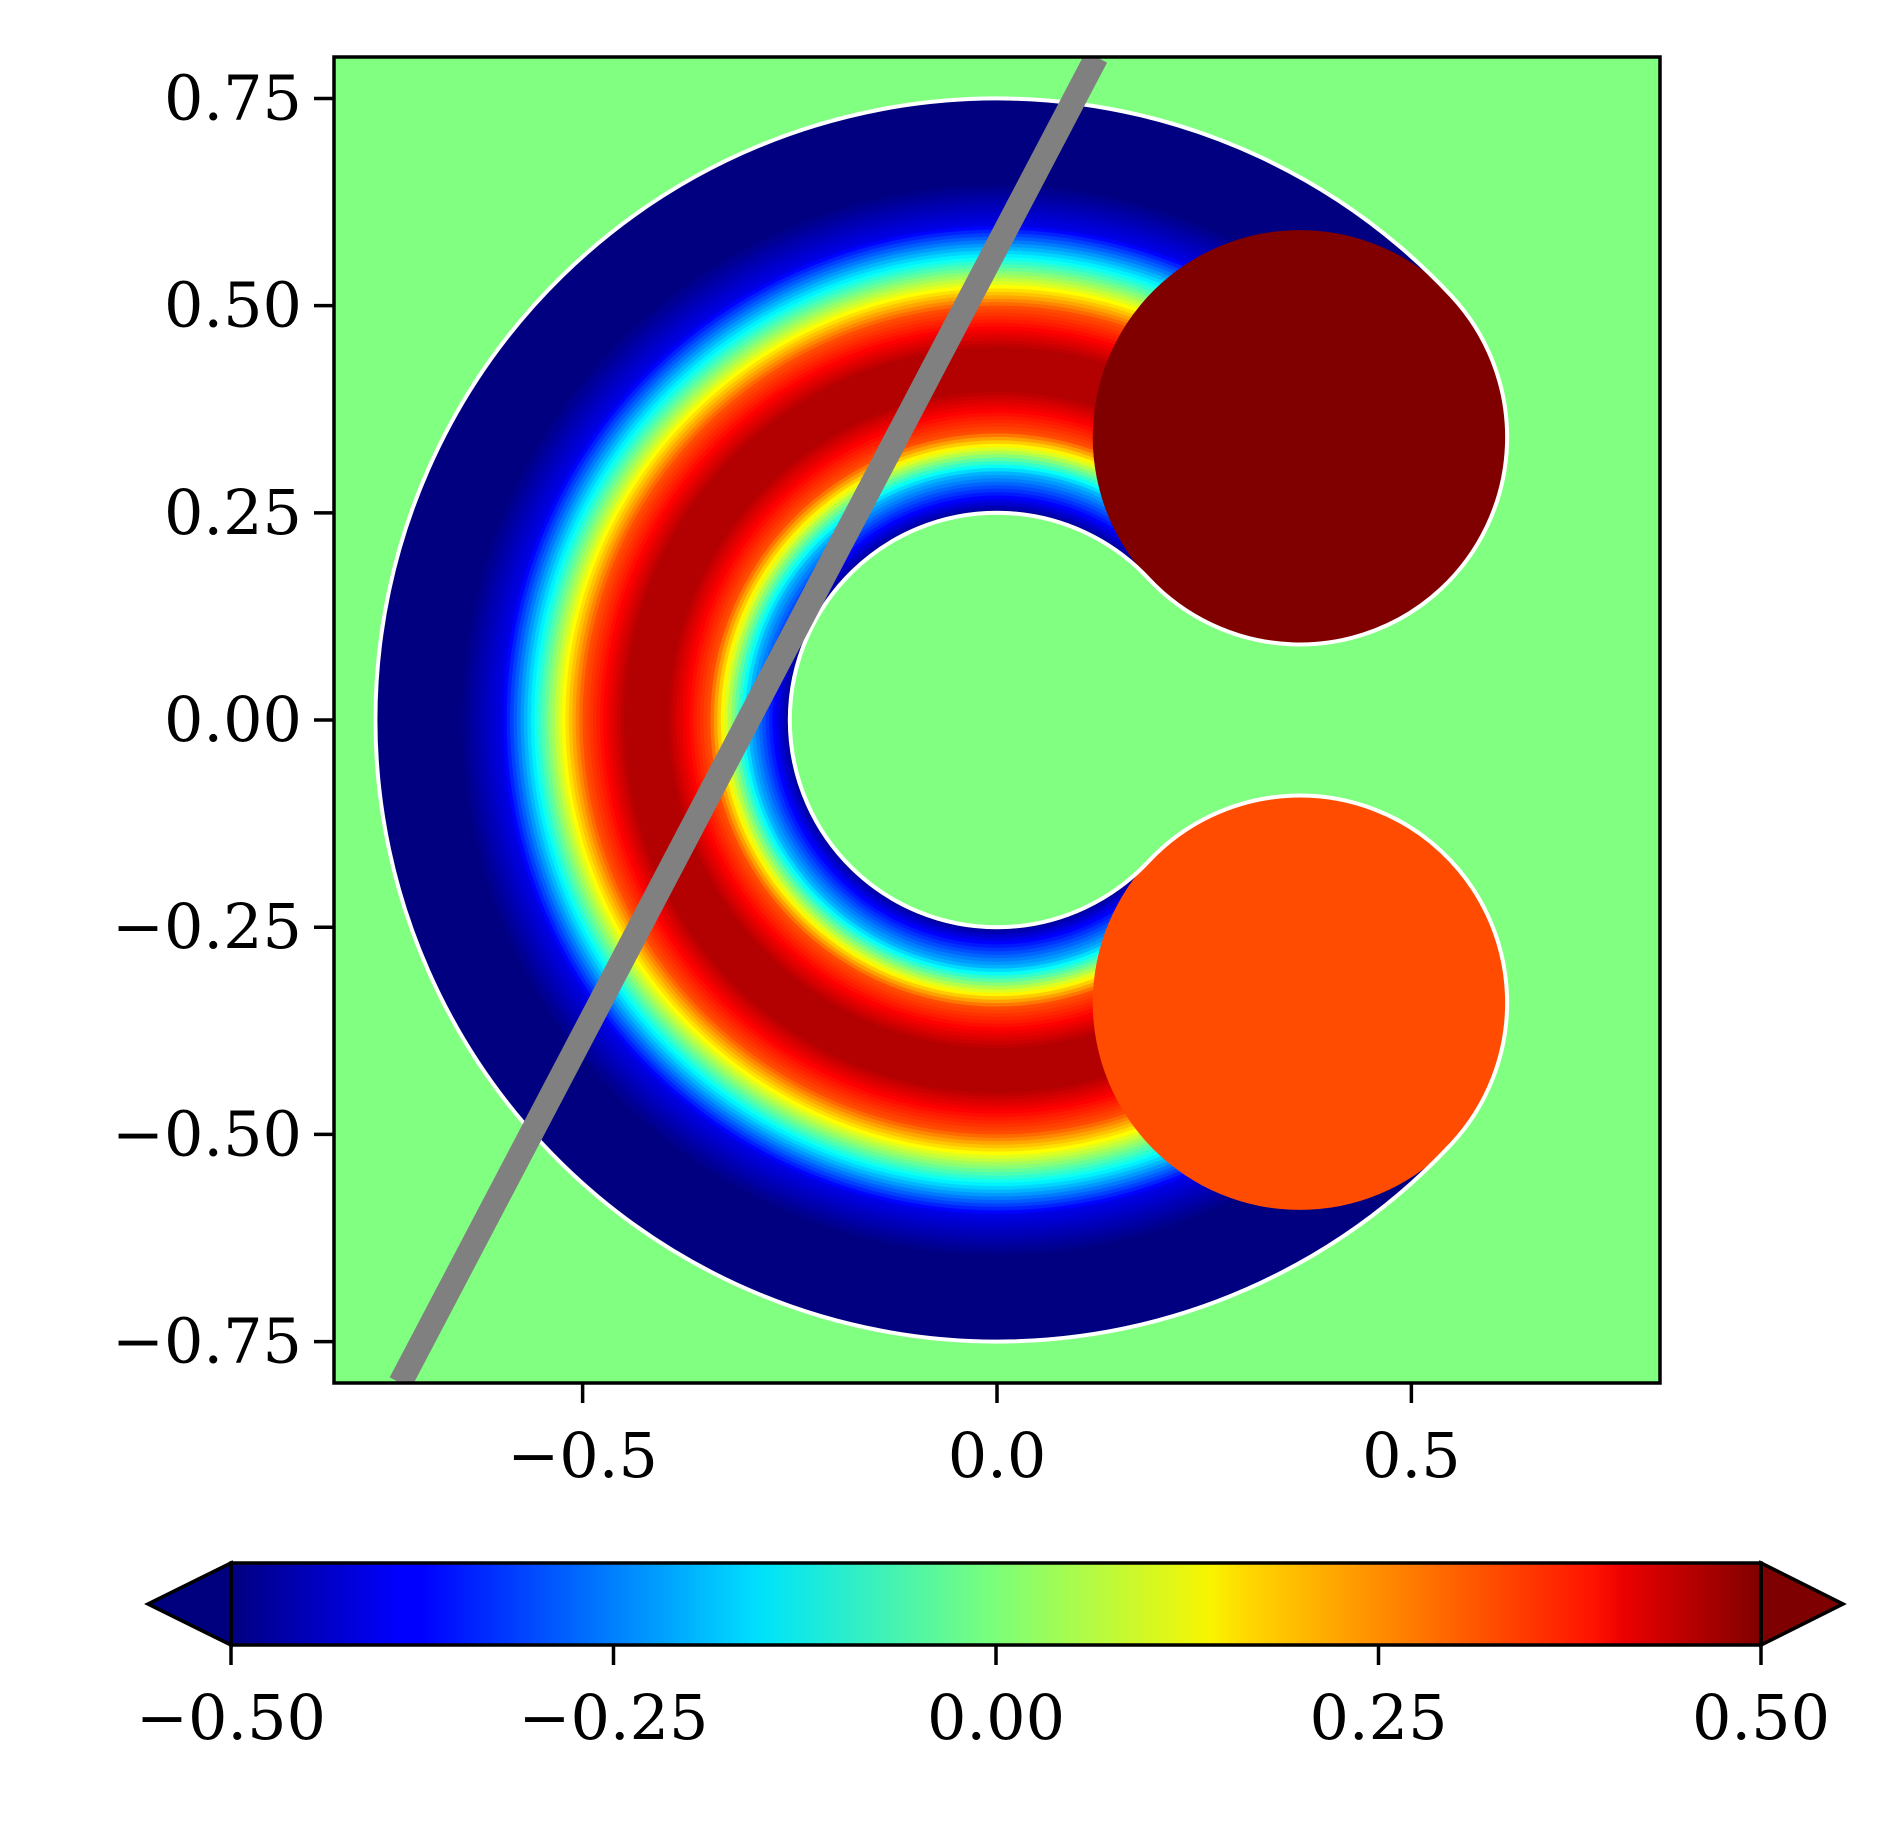 Image resolution: width=1885 pixels, height=1827 pixels. What do you see at coordinates (996, 1717) in the screenshot?
I see `colorbar-tick-label: 0.00` at bounding box center [996, 1717].